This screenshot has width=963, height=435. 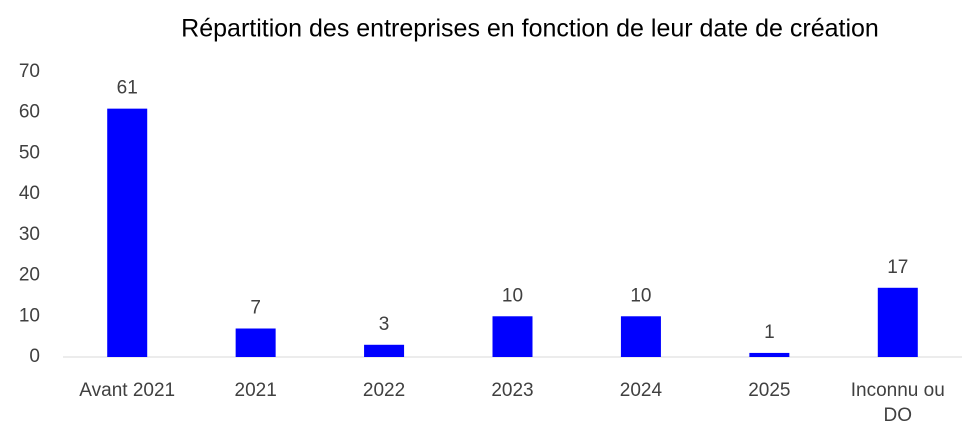 I want to click on y-tick-label: 0, so click(x=34, y=356).